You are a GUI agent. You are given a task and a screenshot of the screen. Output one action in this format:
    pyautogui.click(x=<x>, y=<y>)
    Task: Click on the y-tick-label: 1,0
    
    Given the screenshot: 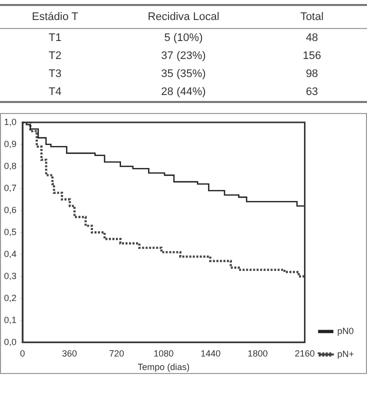 What is the action you would take?
    pyautogui.click(x=10, y=121)
    